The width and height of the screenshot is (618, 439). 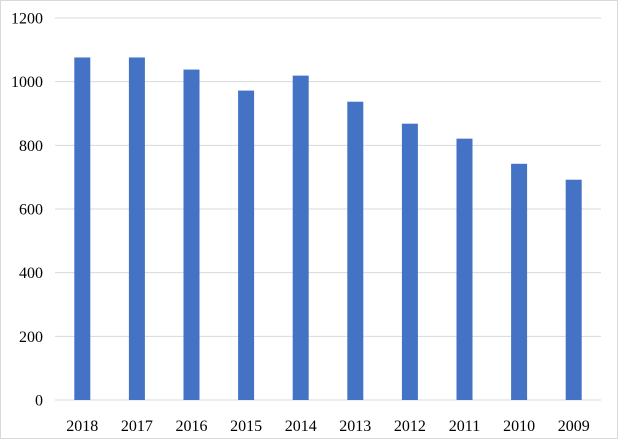 What do you see at coordinates (136, 229) in the screenshot?
I see `bar-2017` at bounding box center [136, 229].